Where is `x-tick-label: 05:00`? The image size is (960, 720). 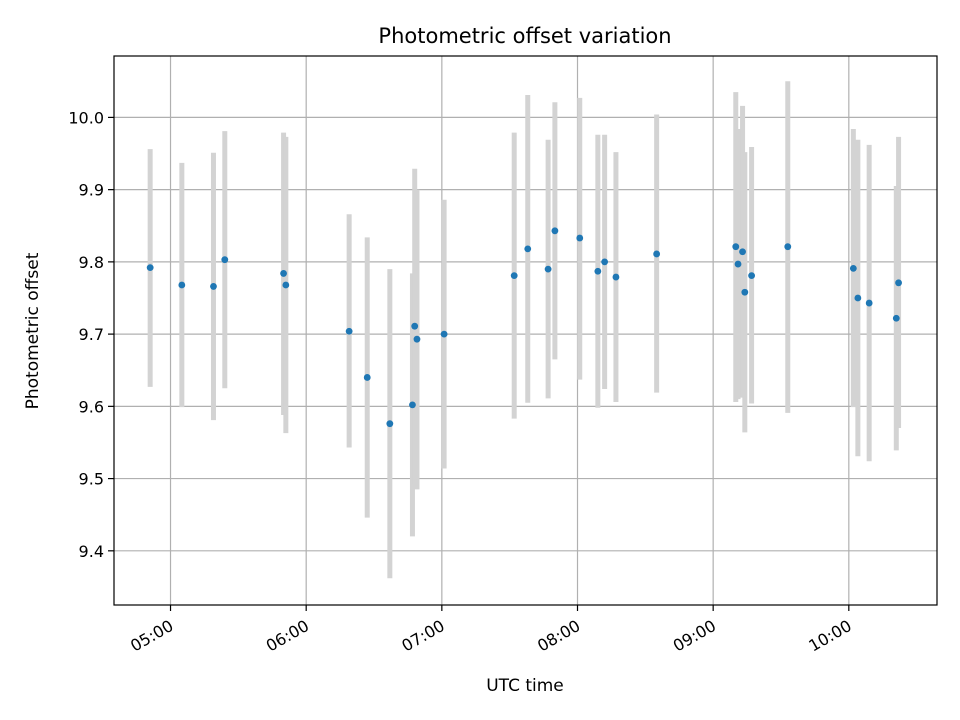 x-tick-label: 05:00 is located at coordinates (151, 636).